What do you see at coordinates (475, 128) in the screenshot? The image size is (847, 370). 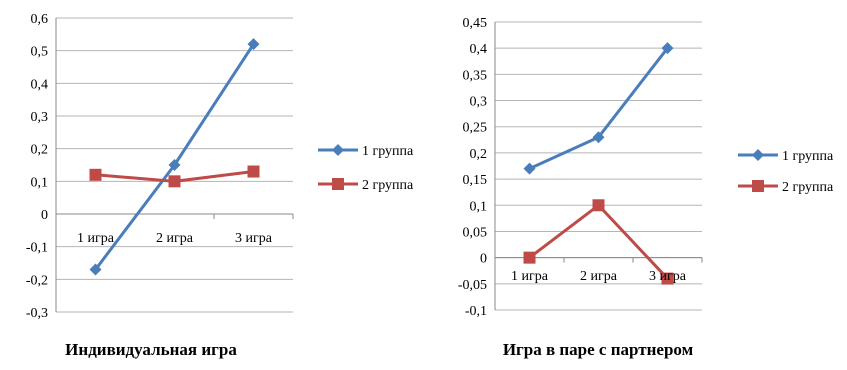 I see `y-tick-label: 0,25` at bounding box center [475, 128].